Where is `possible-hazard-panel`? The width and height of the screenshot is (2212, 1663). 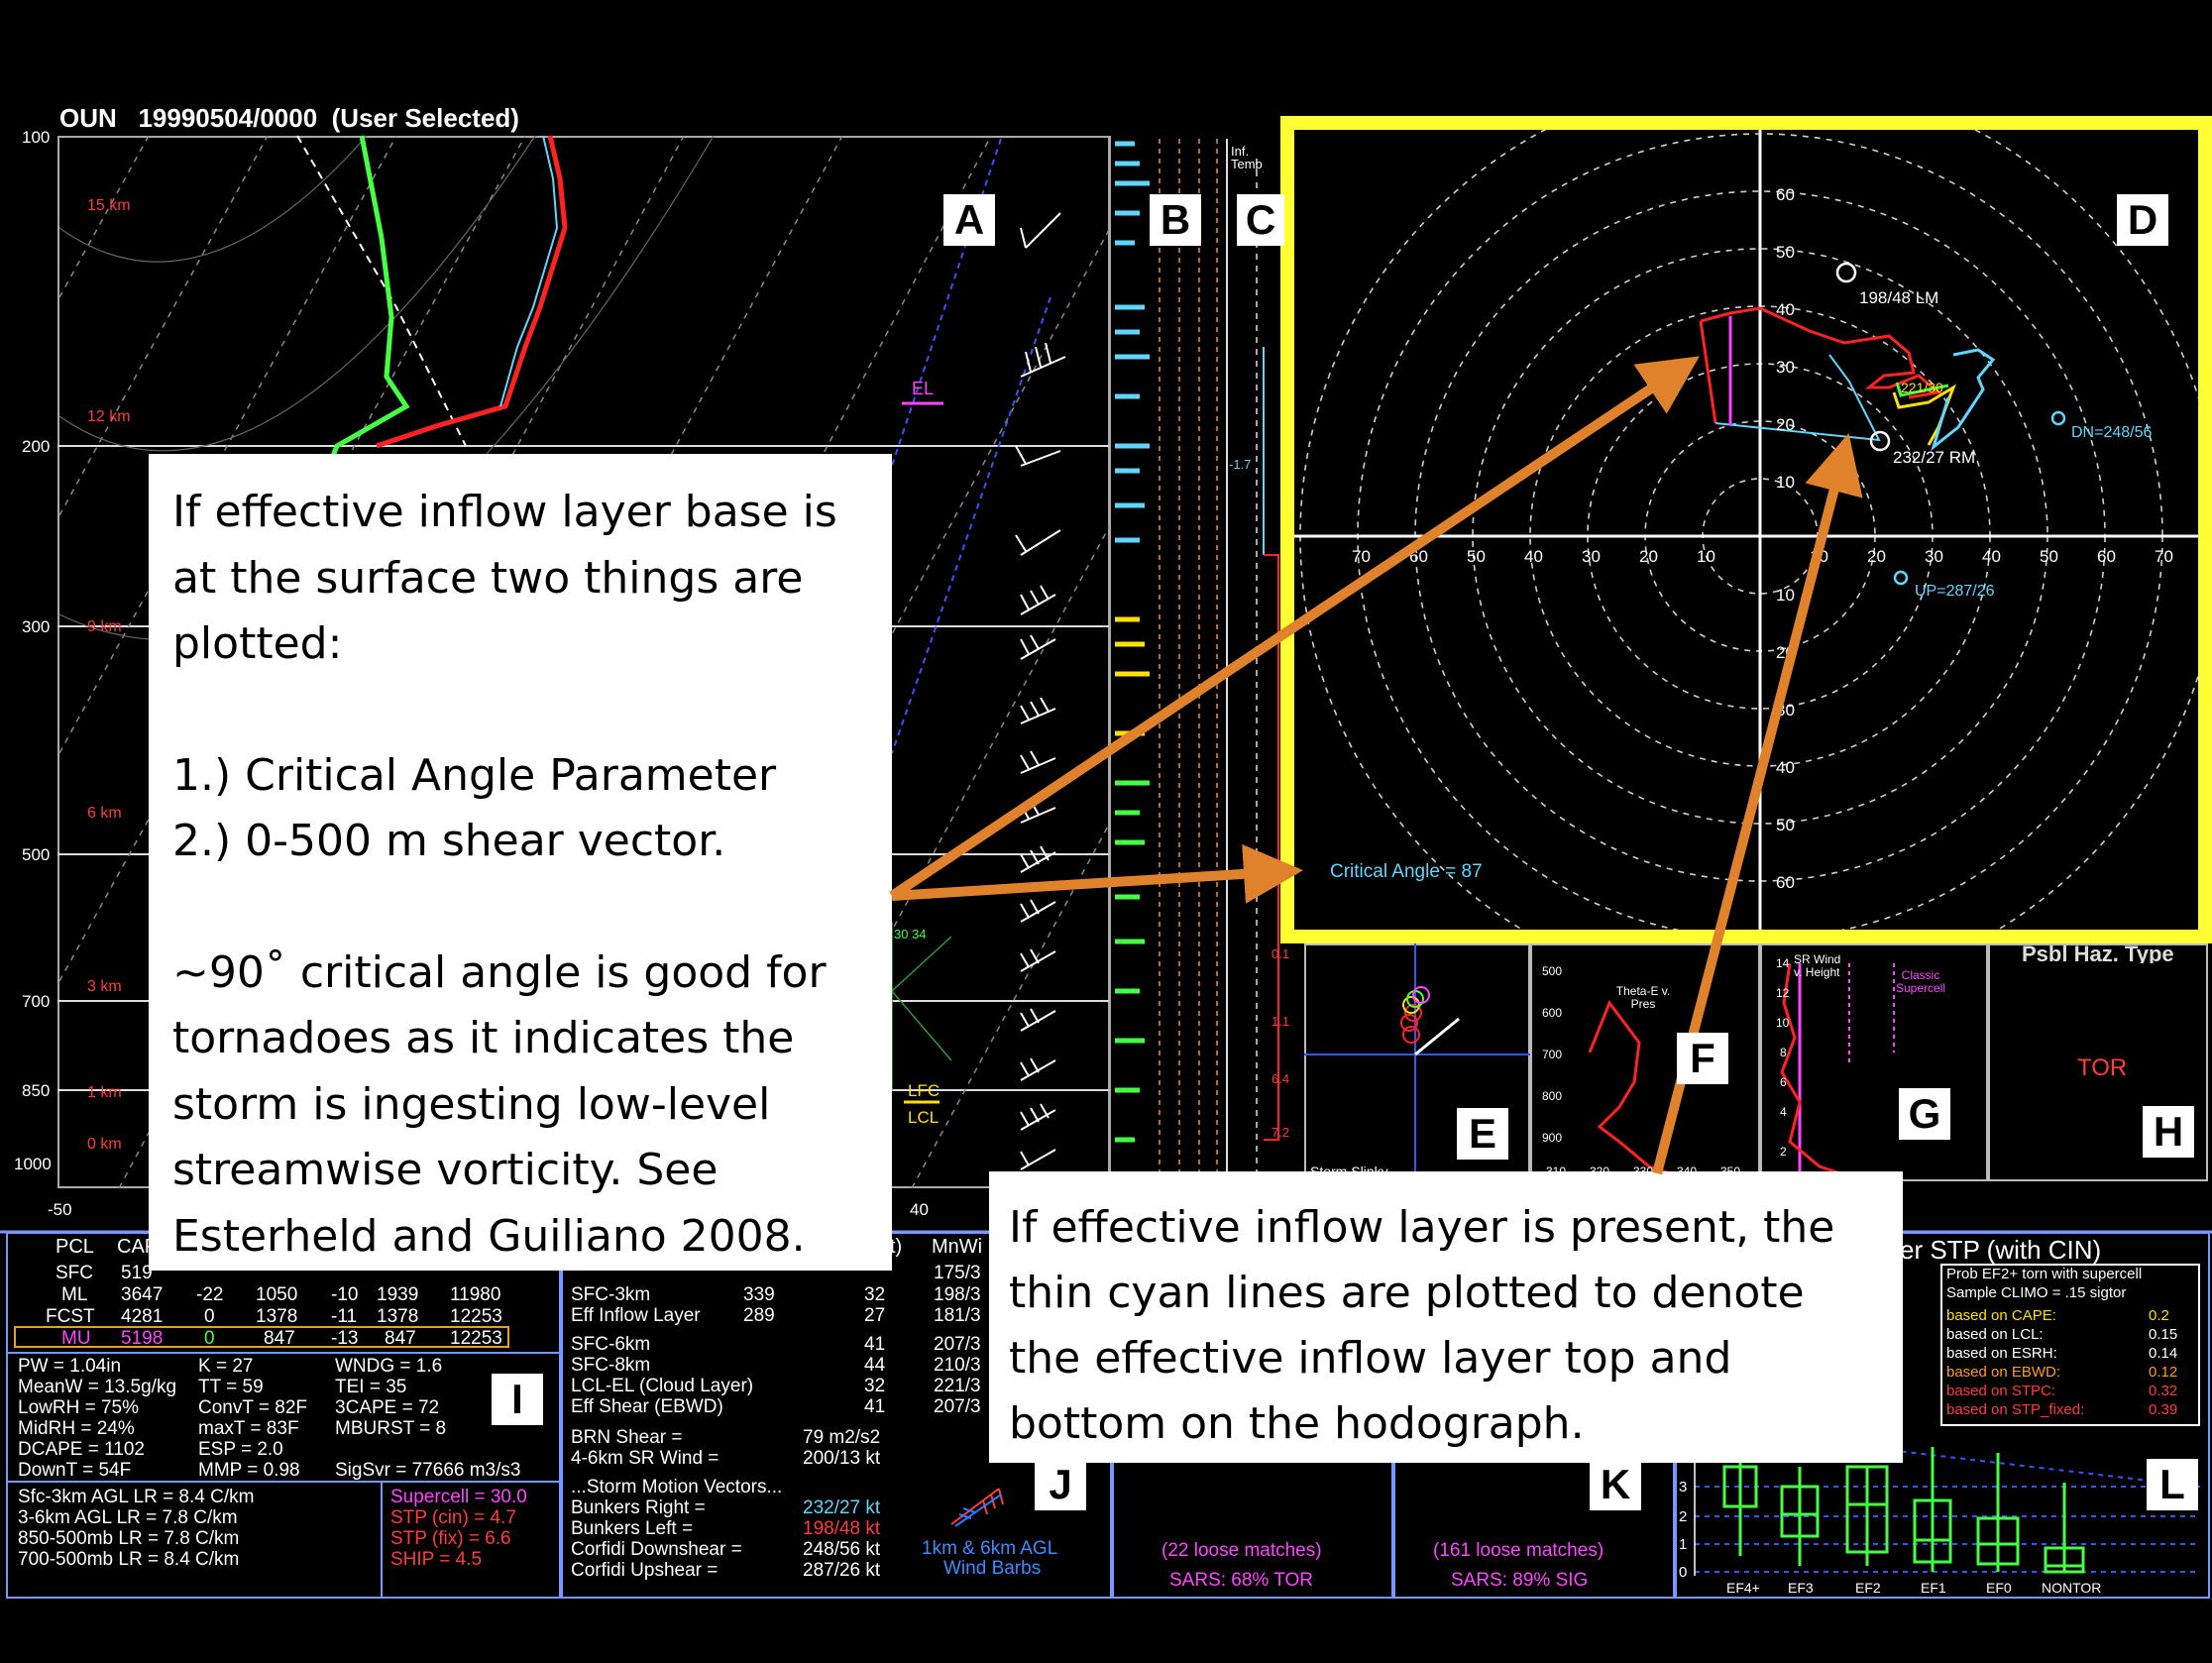
possible-hazard-panel is located at coordinates (2098, 1062).